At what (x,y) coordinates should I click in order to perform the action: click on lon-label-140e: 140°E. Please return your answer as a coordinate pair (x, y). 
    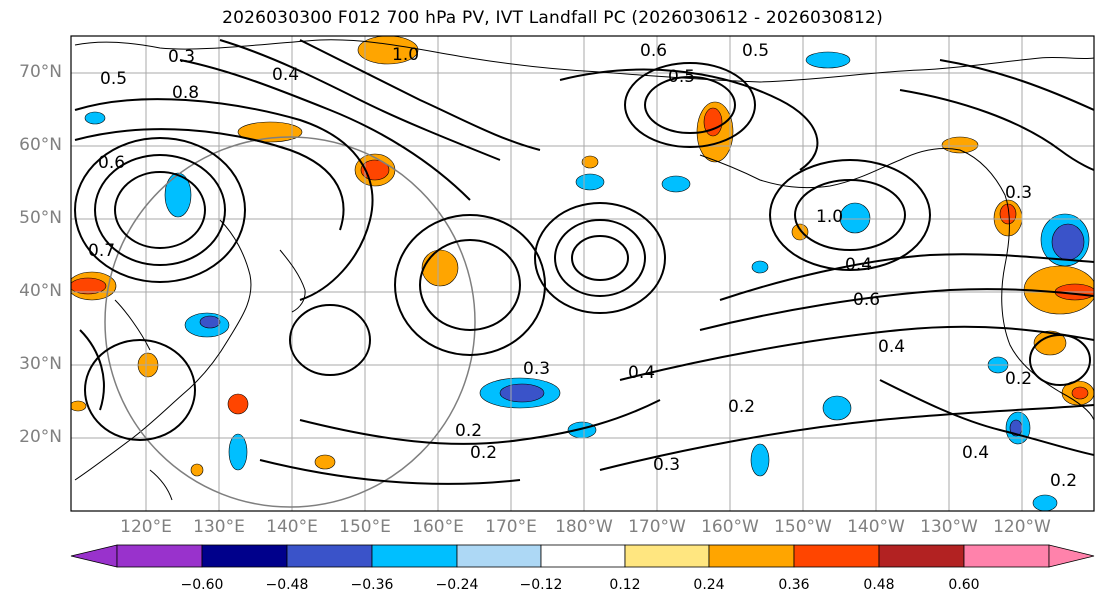
    Looking at the image, I should click on (292, 527).